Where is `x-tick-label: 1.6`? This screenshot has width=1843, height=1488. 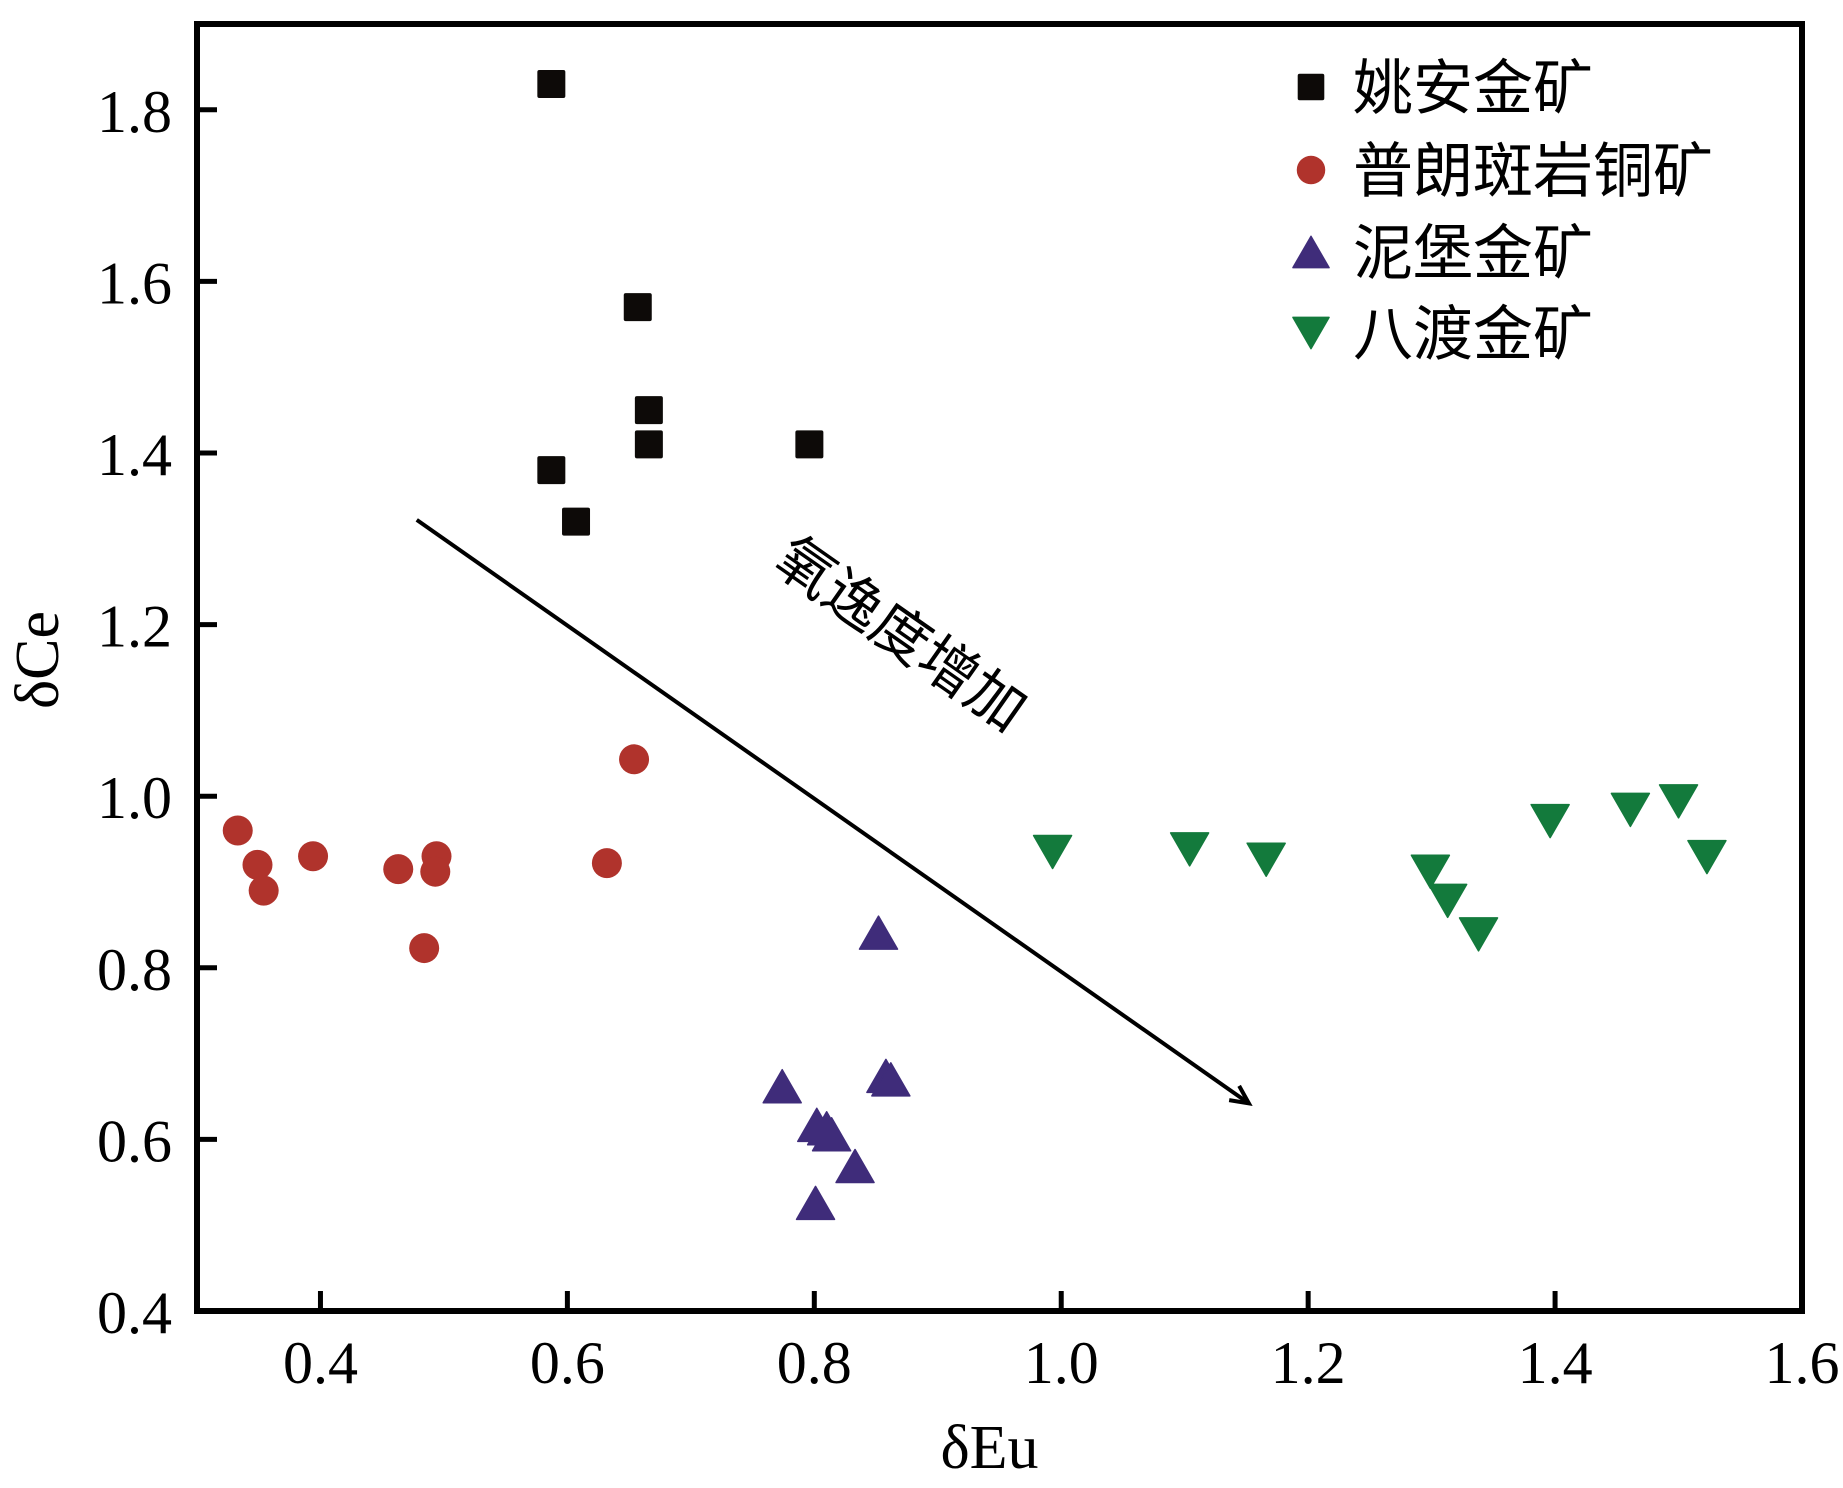 x-tick-label: 1.6 is located at coordinates (1802, 1363).